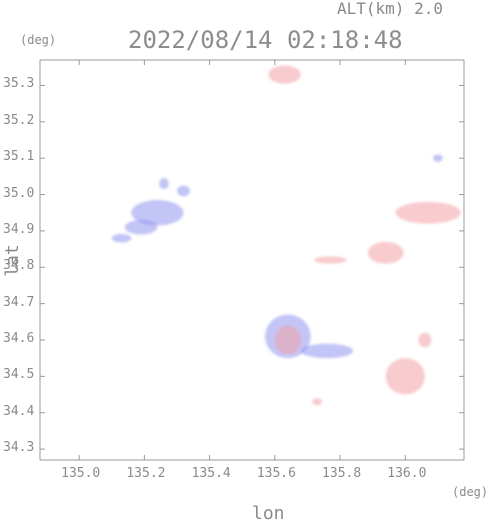 This screenshot has height=524, width=491. What do you see at coordinates (268, 513) in the screenshot?
I see `x-axis-label: lon` at bounding box center [268, 513].